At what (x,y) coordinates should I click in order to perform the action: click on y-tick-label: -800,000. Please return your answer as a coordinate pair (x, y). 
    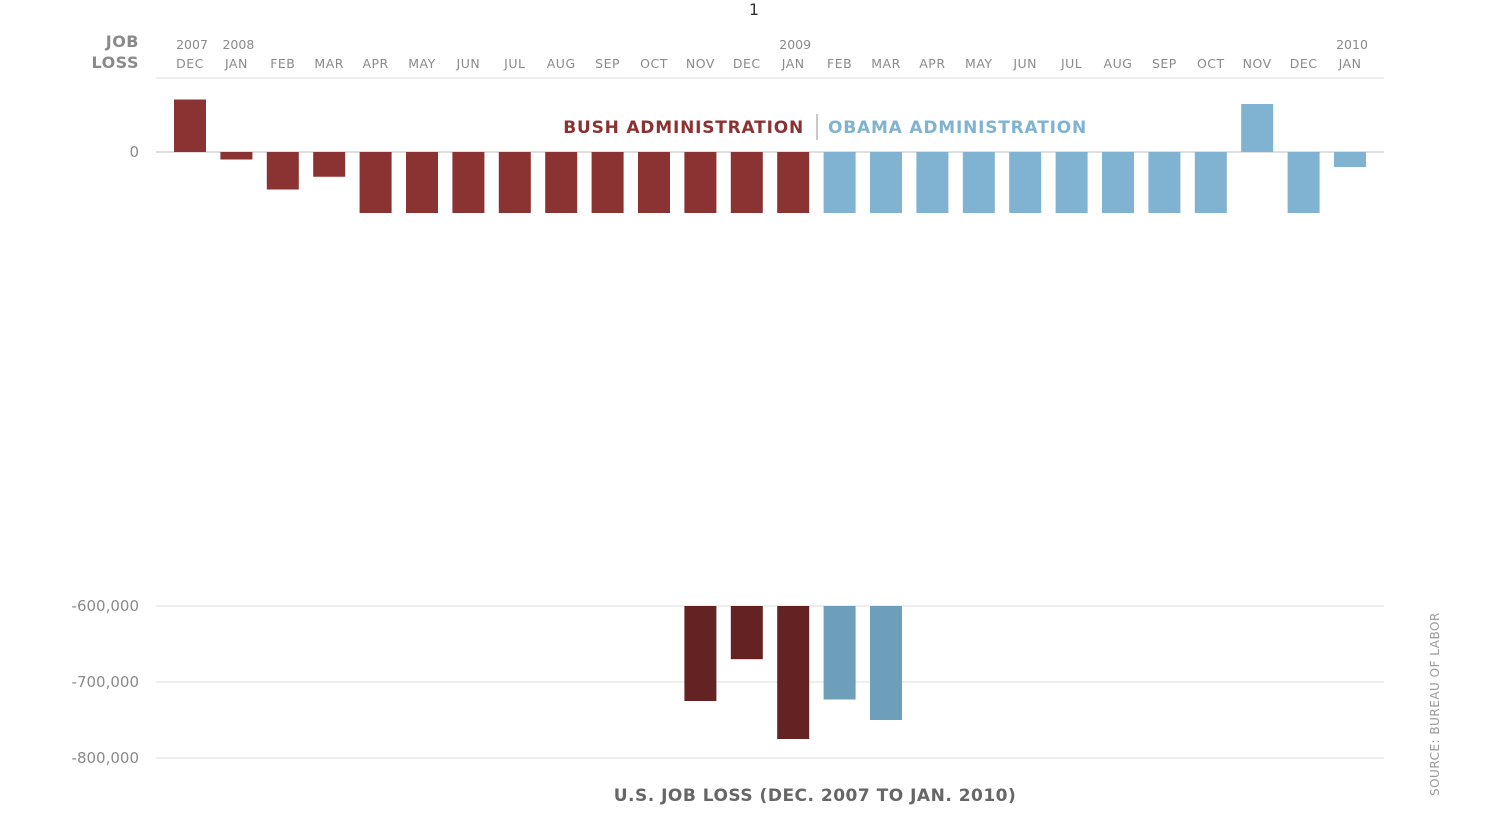
    Looking at the image, I should click on (105, 758).